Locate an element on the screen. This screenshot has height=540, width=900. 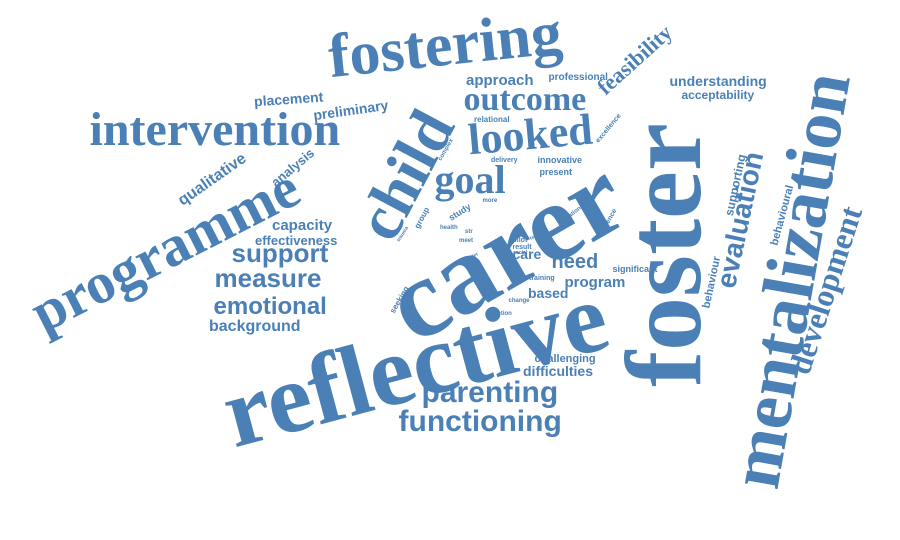
cloud-word-need: need is located at coordinates (575, 262).